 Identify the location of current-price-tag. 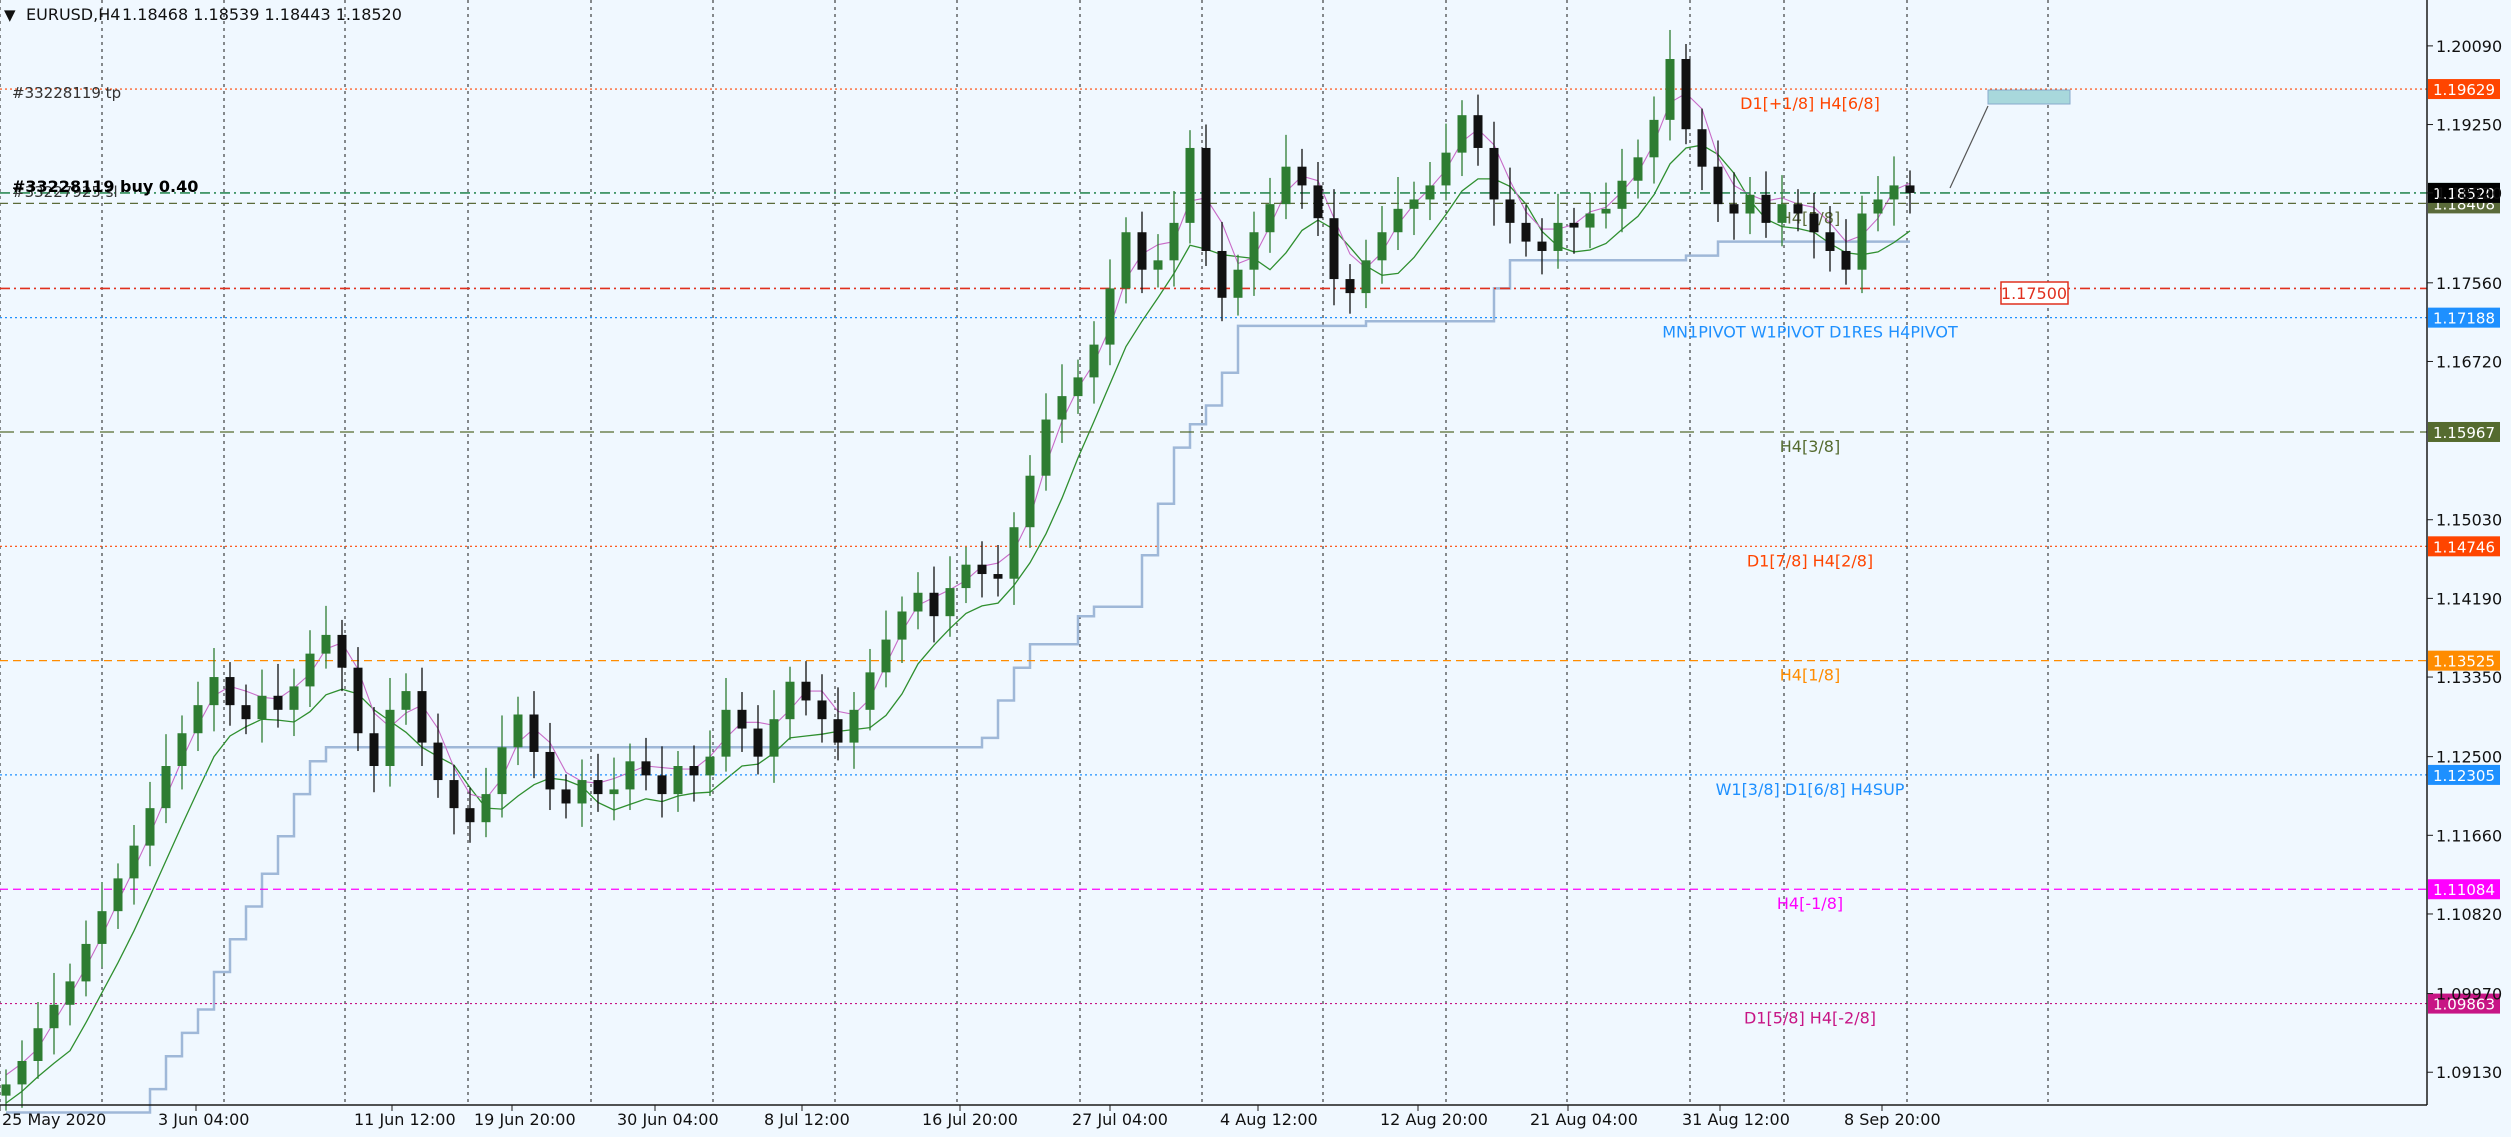
(2464, 192).